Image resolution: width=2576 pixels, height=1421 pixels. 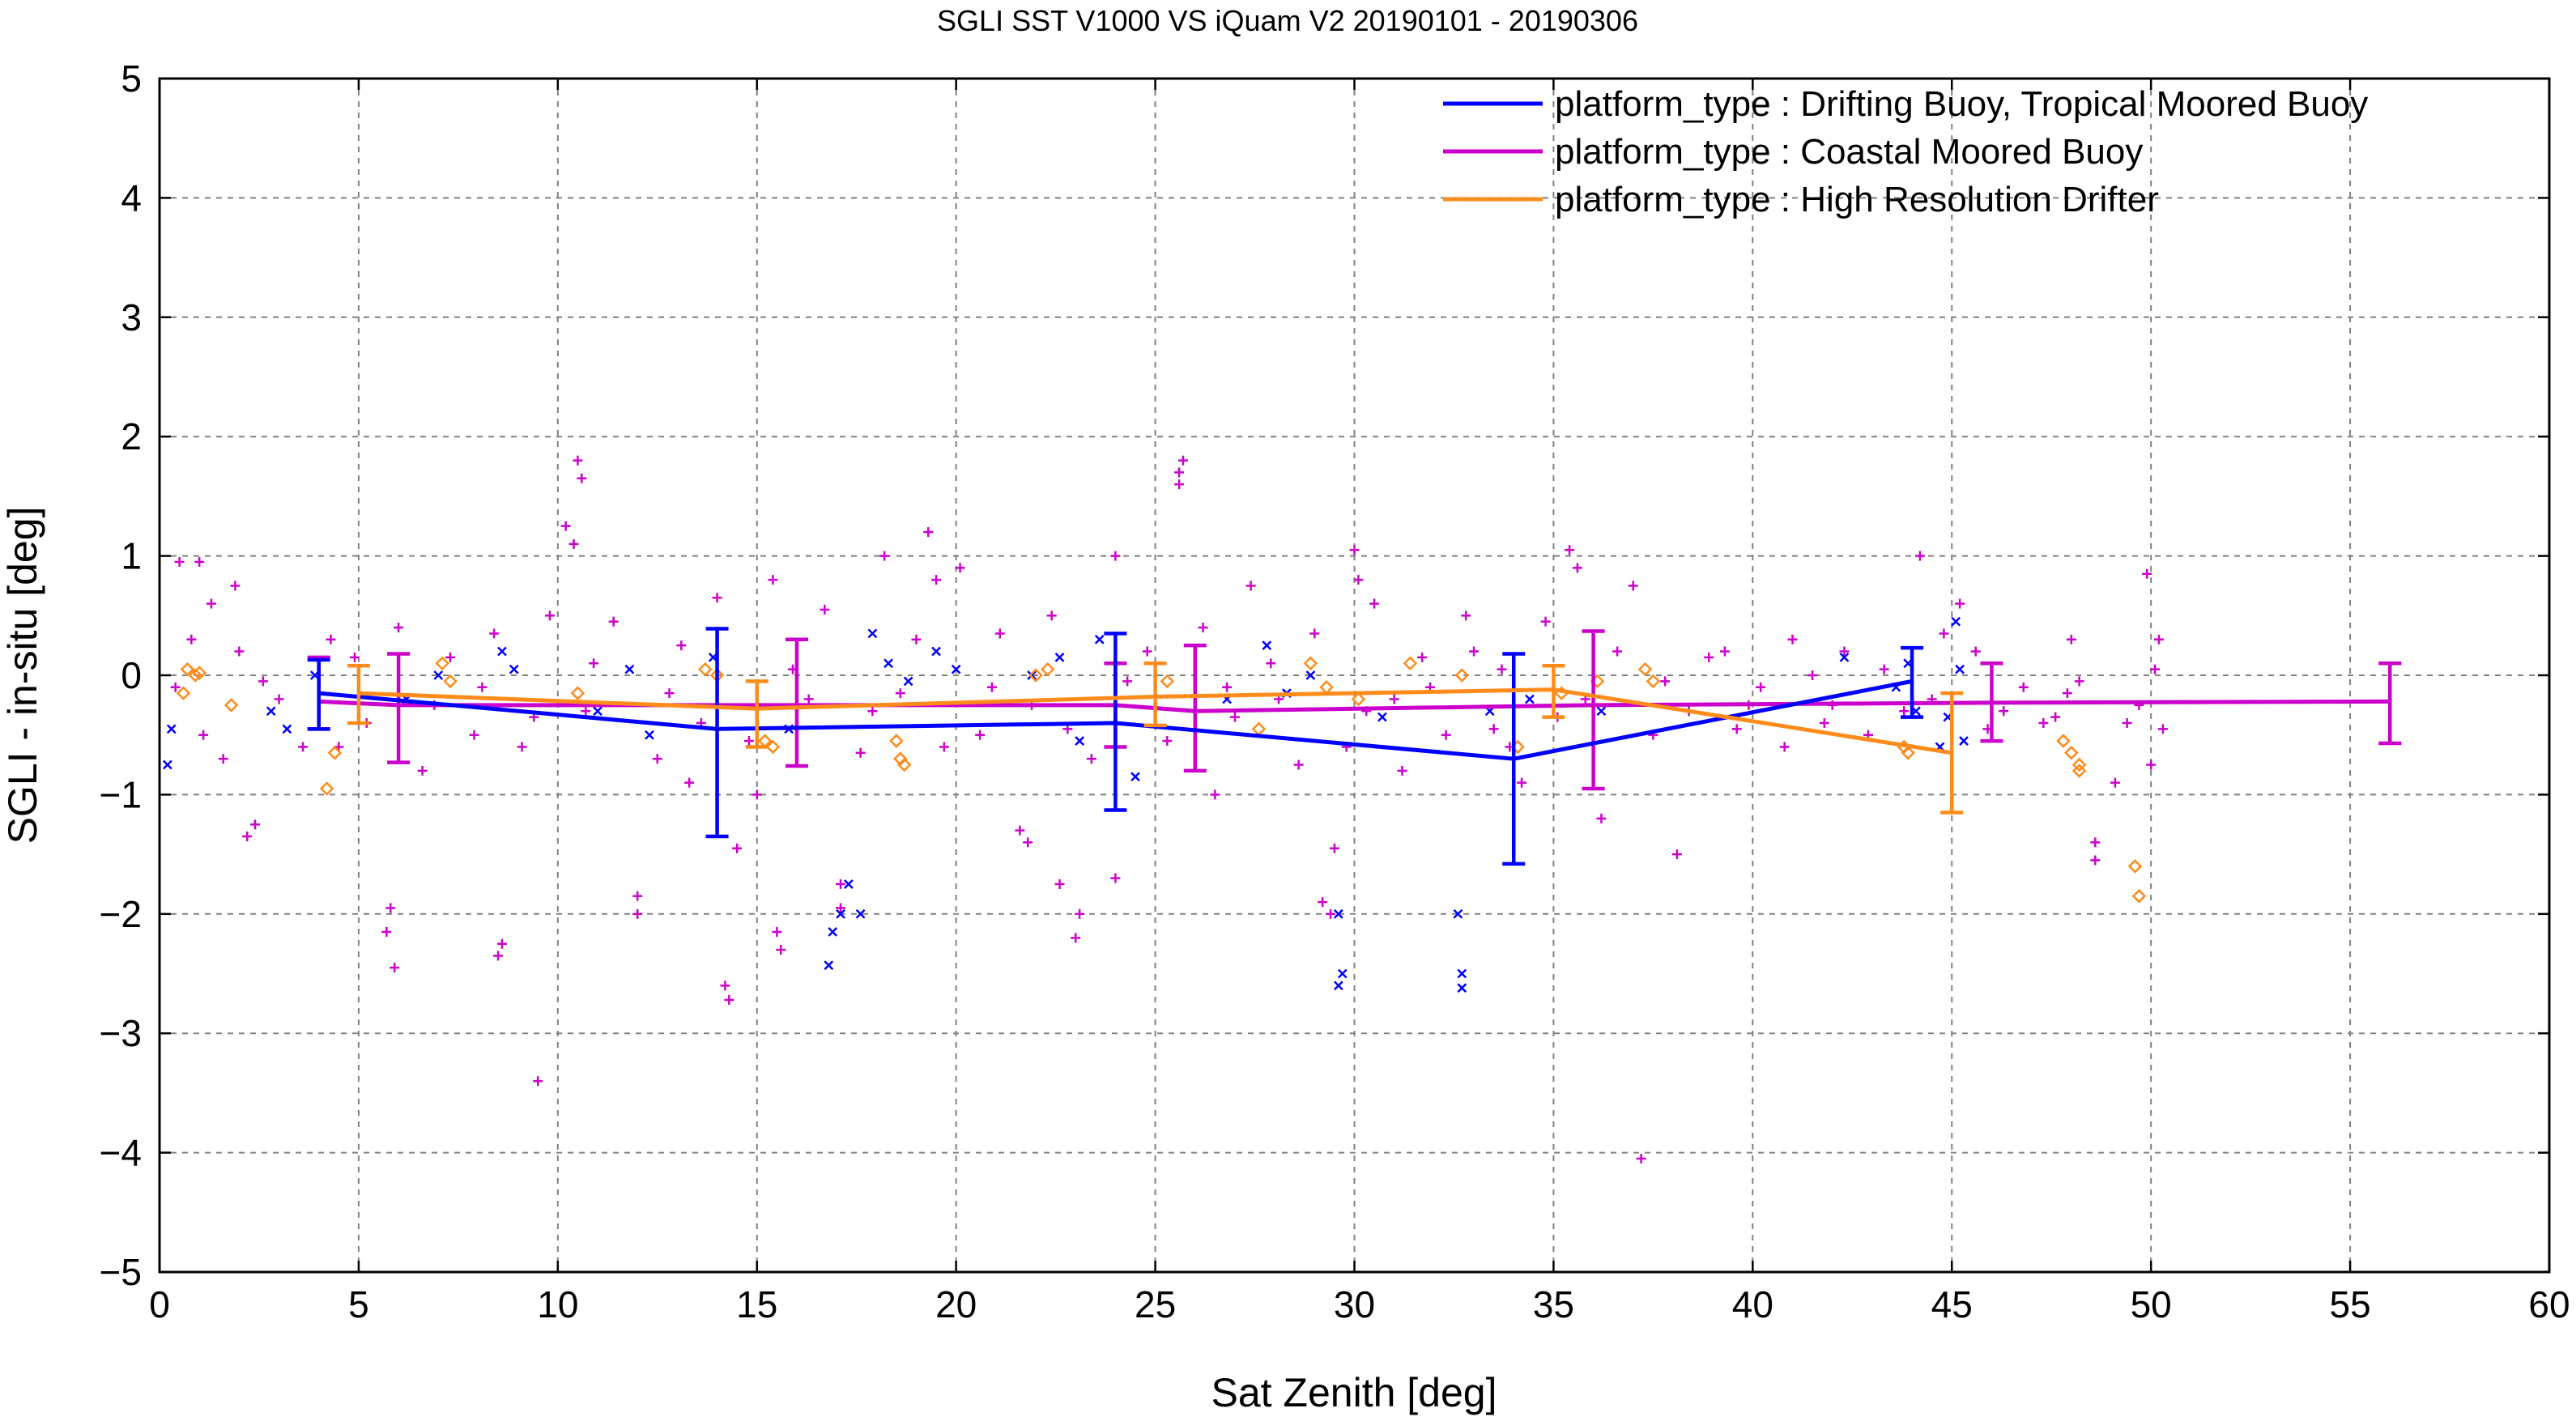 What do you see at coordinates (121, 794) in the screenshot?
I see `y-tick-label: −1` at bounding box center [121, 794].